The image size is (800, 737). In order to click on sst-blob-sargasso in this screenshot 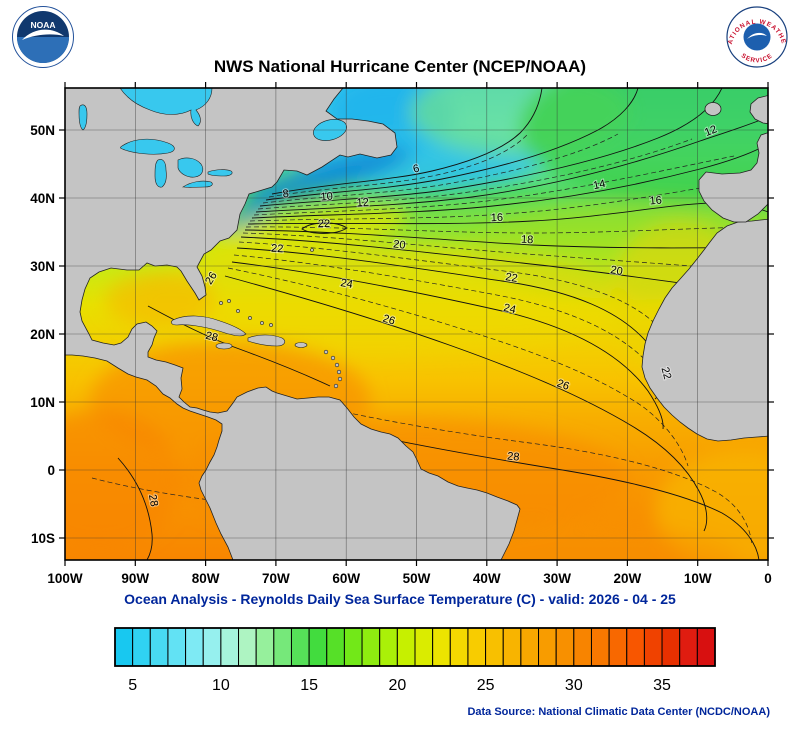, I will do `click(380, 300)`.